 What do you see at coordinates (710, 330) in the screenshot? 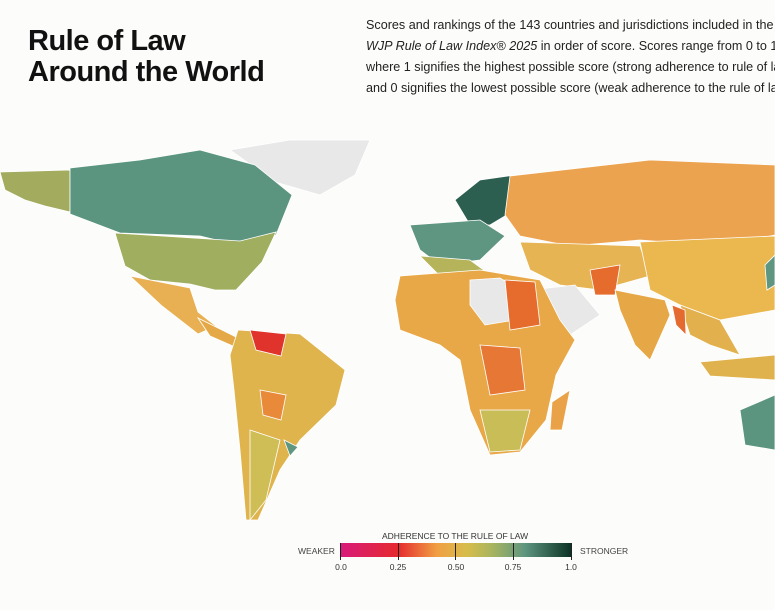
I see `region-southeast-asia` at bounding box center [710, 330].